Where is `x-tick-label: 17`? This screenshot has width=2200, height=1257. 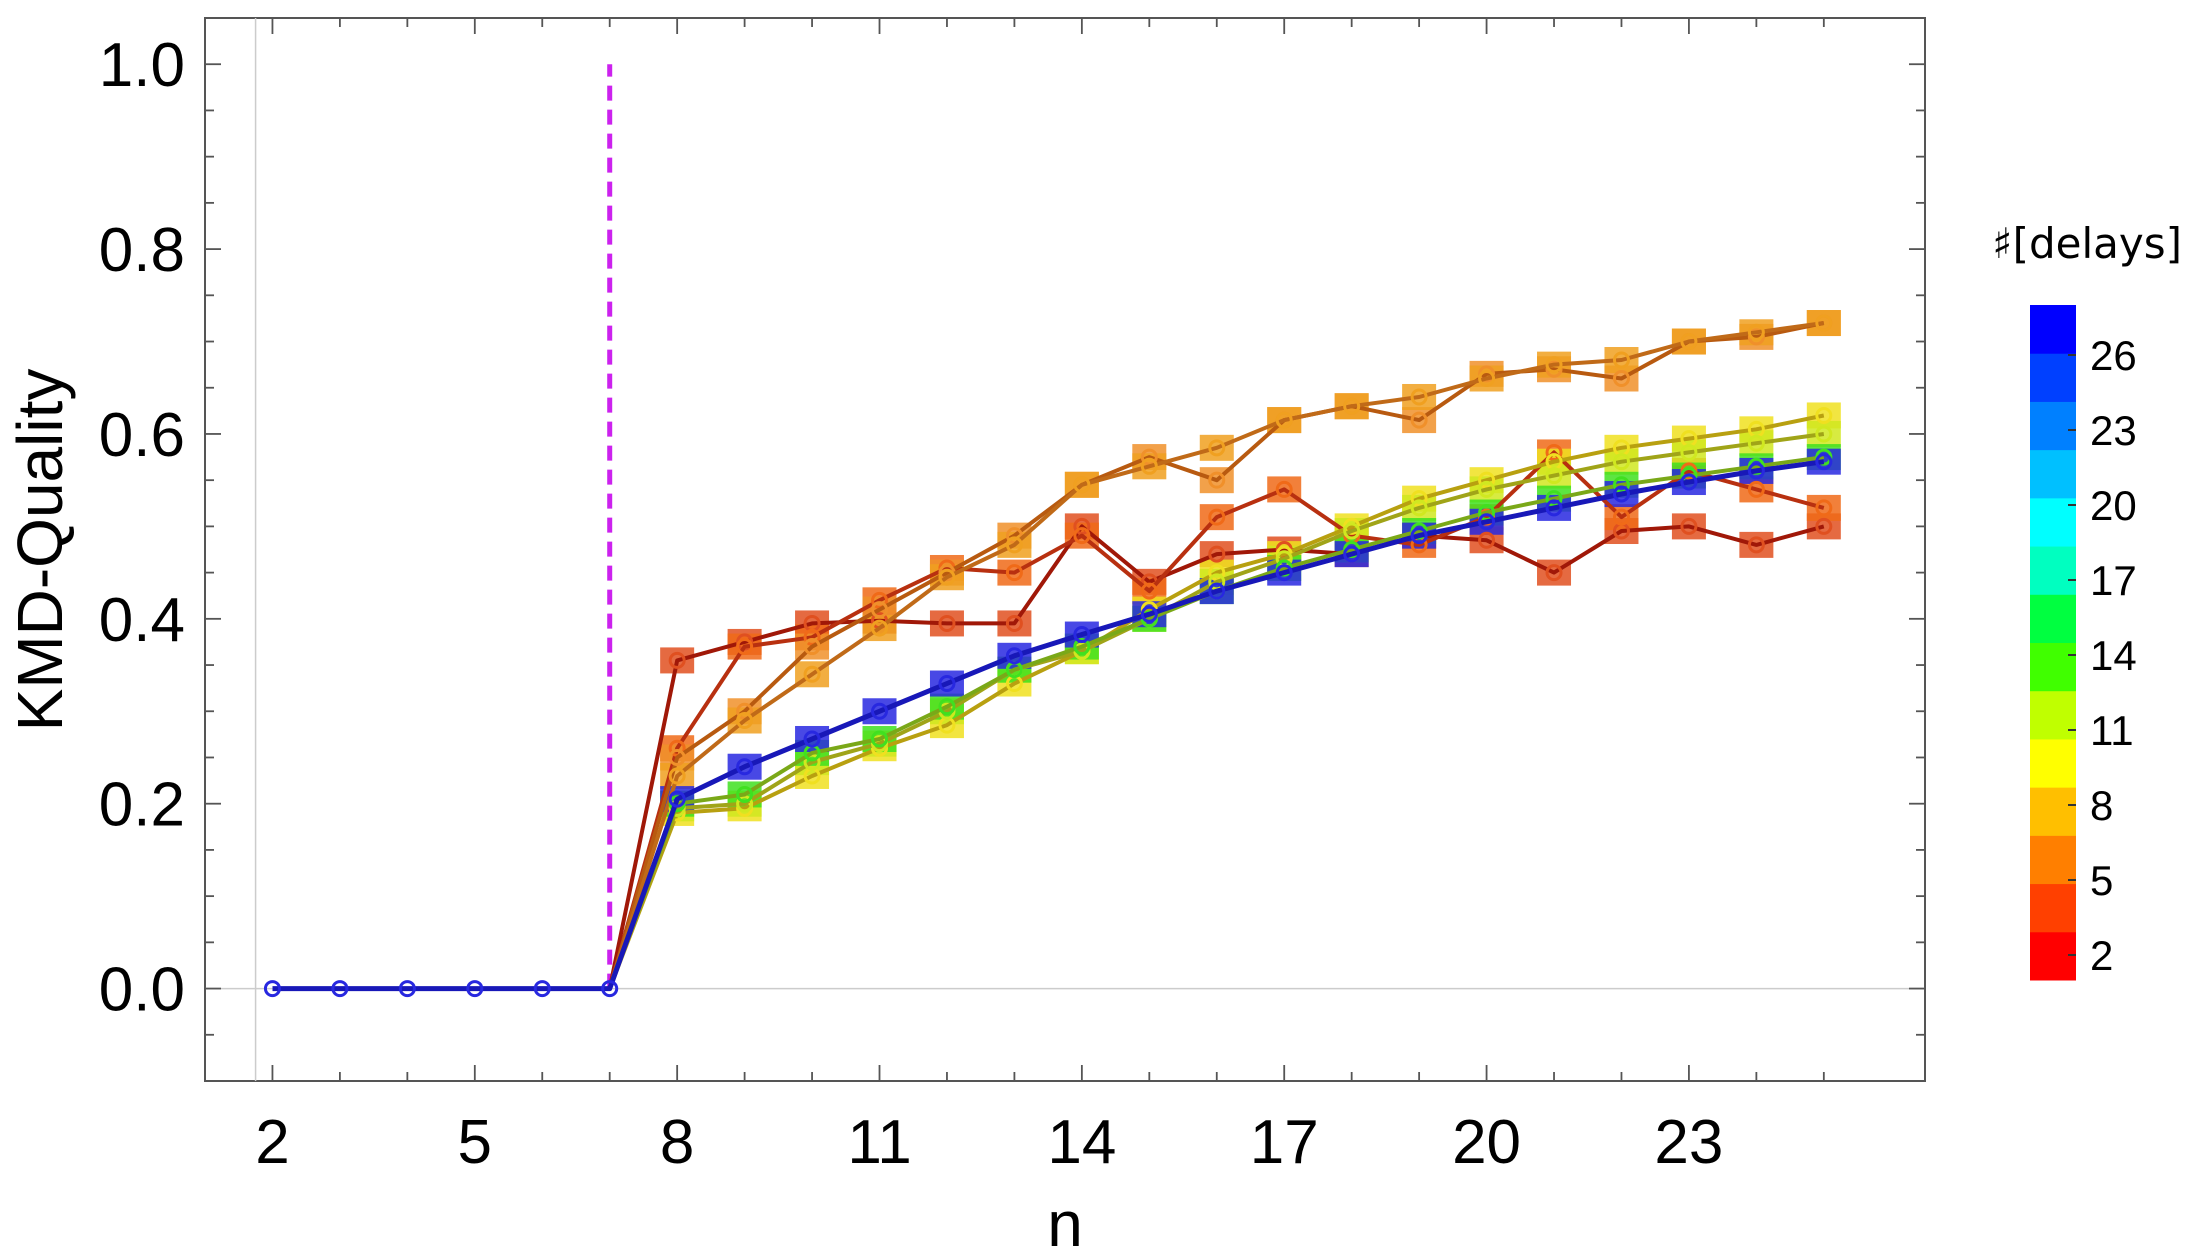
x-tick-label: 17 is located at coordinates (1284, 1142).